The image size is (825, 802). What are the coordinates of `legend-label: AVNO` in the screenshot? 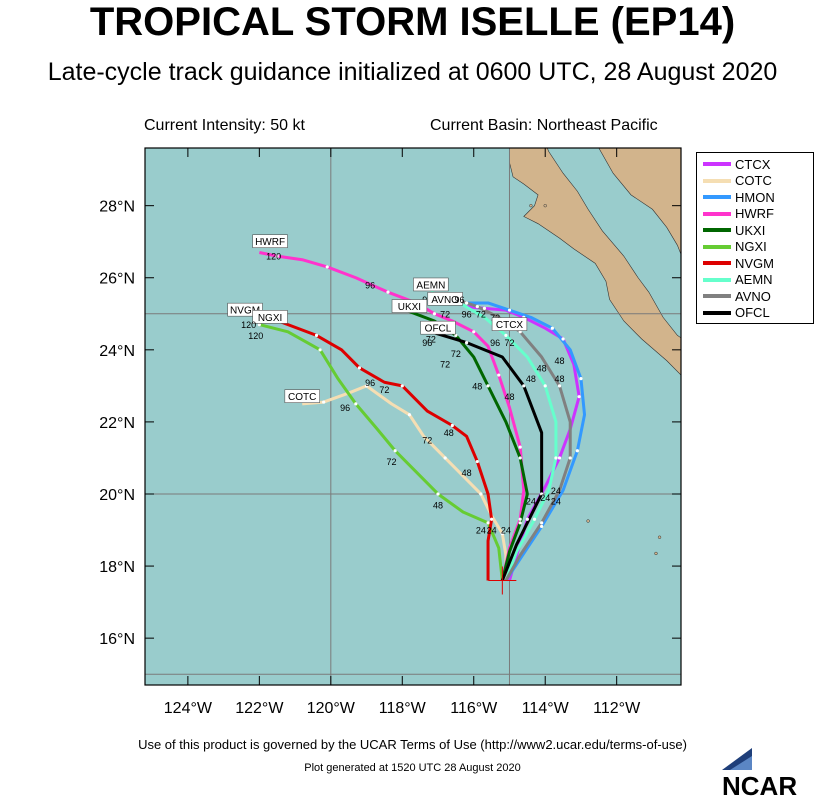 It's located at (753, 296).